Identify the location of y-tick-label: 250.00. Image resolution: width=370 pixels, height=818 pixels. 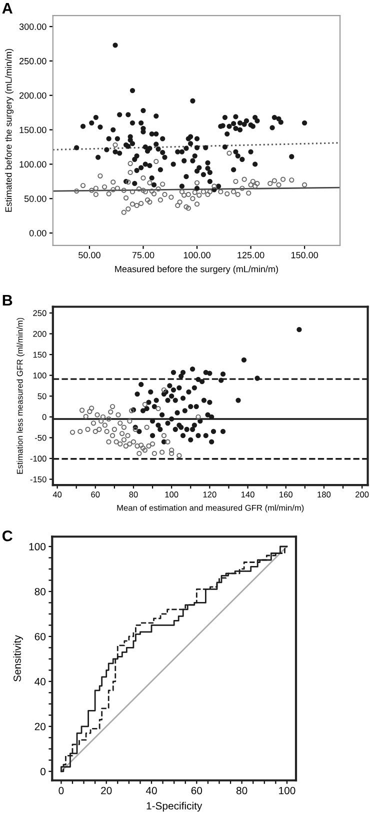
(33, 61).